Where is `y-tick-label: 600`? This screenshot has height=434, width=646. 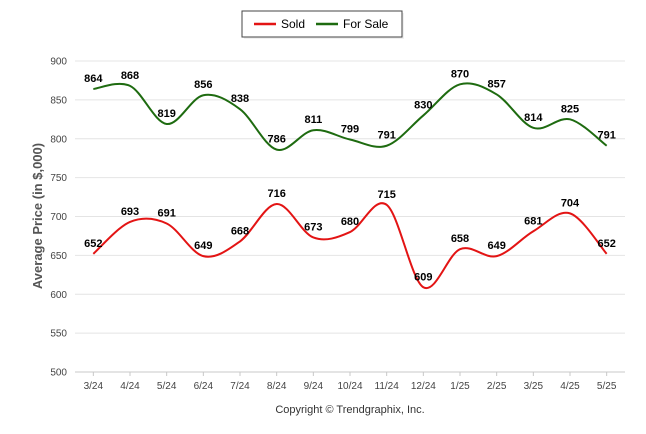
y-tick-label: 600 is located at coordinates (58, 295).